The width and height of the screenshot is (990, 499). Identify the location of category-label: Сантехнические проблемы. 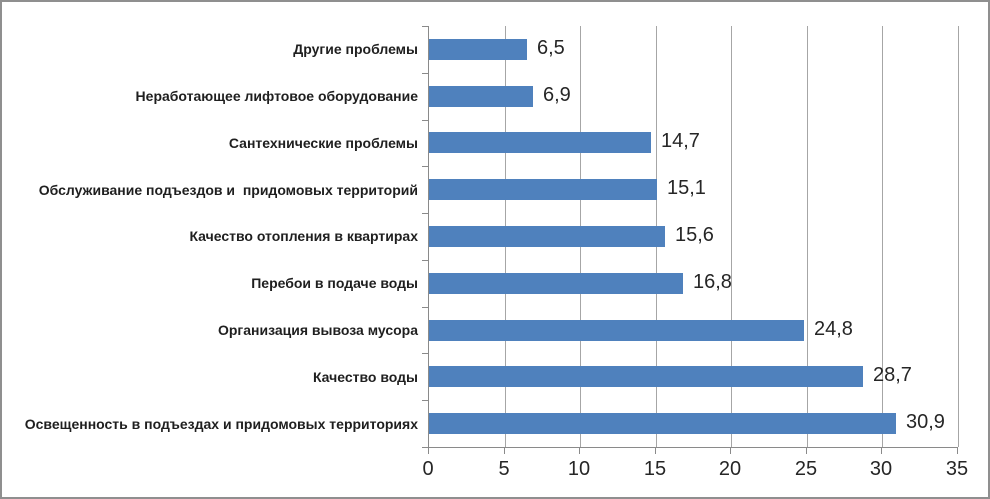
(323, 142).